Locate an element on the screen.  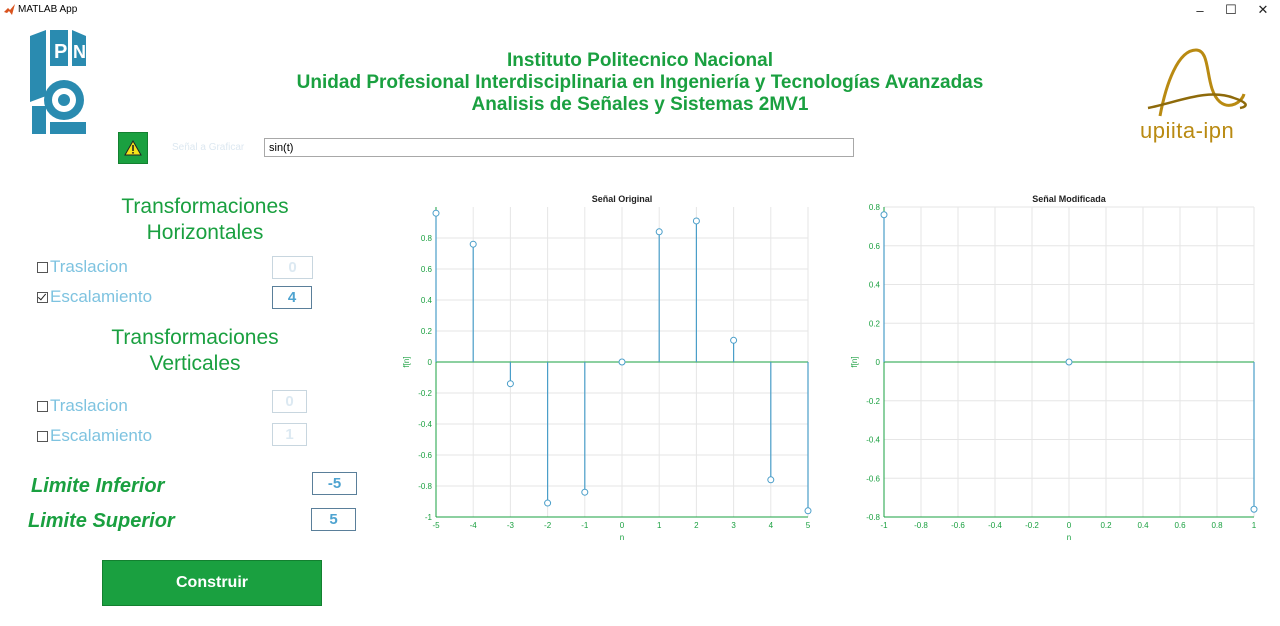
h-escalamiento-field: 4 is located at coordinates (292, 297).